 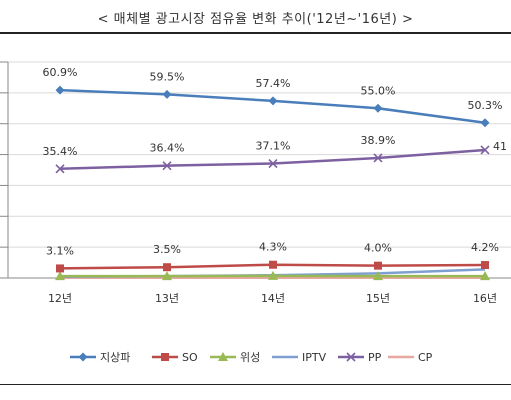 What do you see at coordinates (255, 33) in the screenshot?
I see `top-rule` at bounding box center [255, 33].